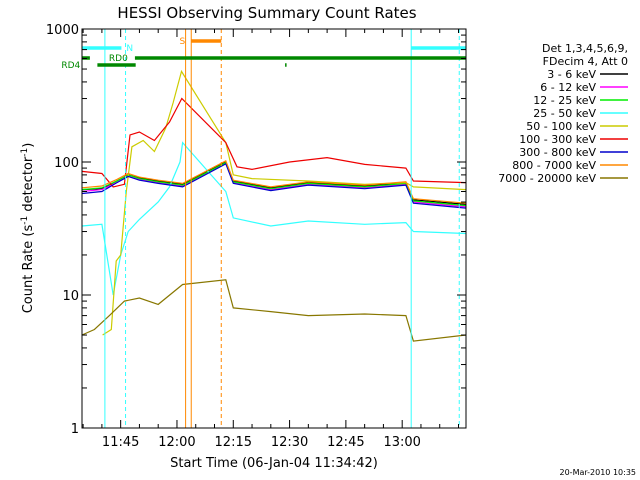 This screenshot has height=480, width=640. What do you see at coordinates (25, 220) in the screenshot?
I see `y-label-exp1: -1` at bounding box center [25, 220].